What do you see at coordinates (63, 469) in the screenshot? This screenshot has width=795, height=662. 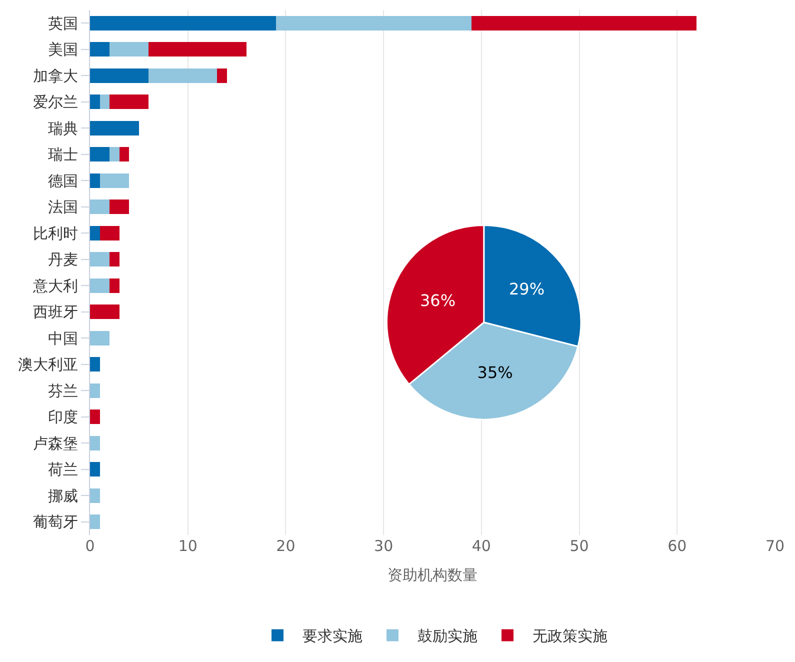 I see `y-tick-label: 荷兰` at bounding box center [63, 469].